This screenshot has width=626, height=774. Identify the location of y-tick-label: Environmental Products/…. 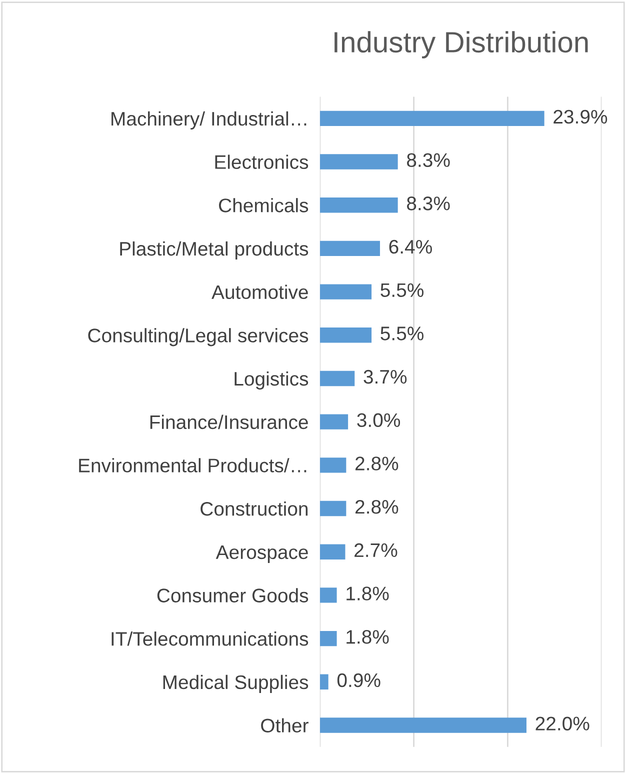
(192, 465).